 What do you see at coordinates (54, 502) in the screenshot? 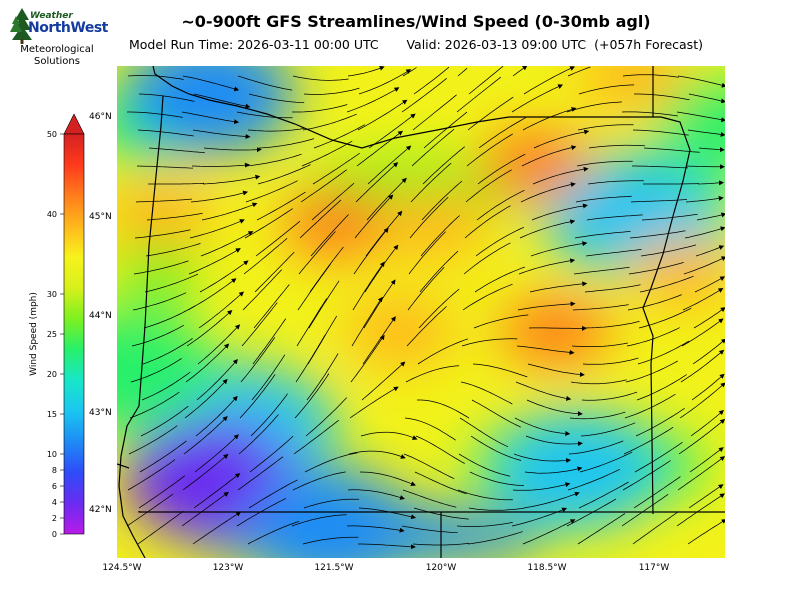
I see `colorbar-tick-label: 4` at bounding box center [54, 502].